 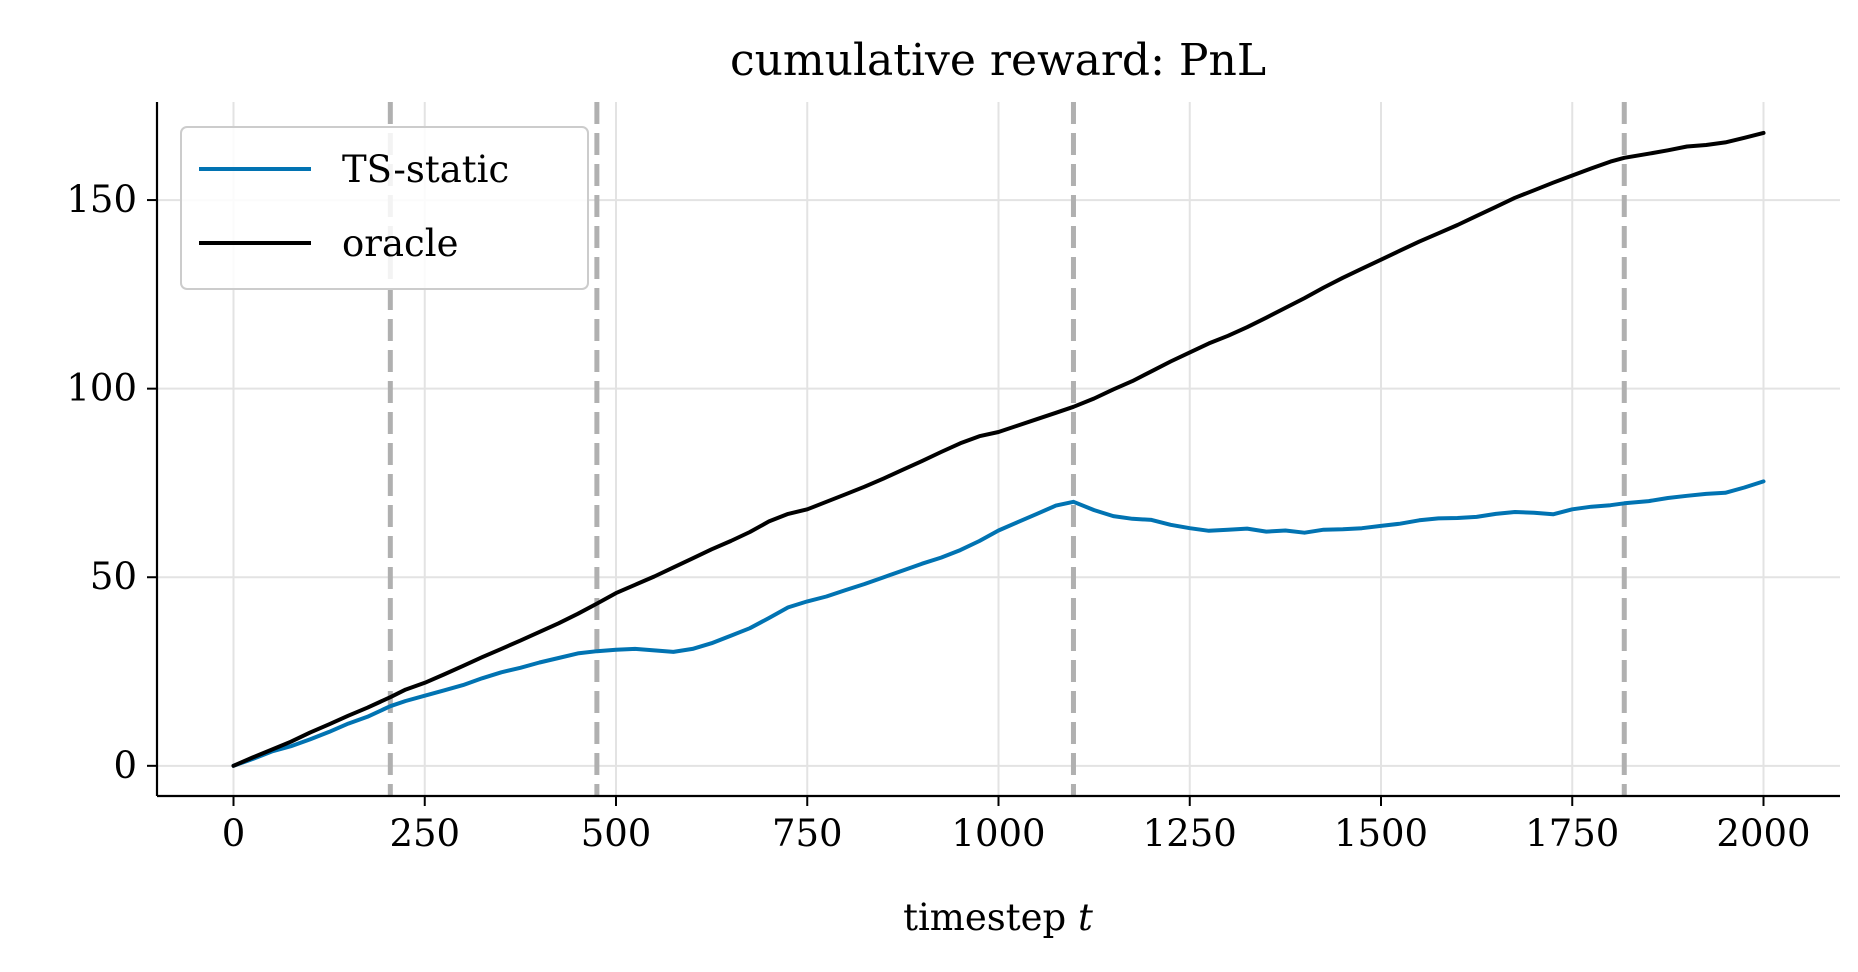 What do you see at coordinates (616, 833) in the screenshot?
I see `x-tick-label: 500` at bounding box center [616, 833].